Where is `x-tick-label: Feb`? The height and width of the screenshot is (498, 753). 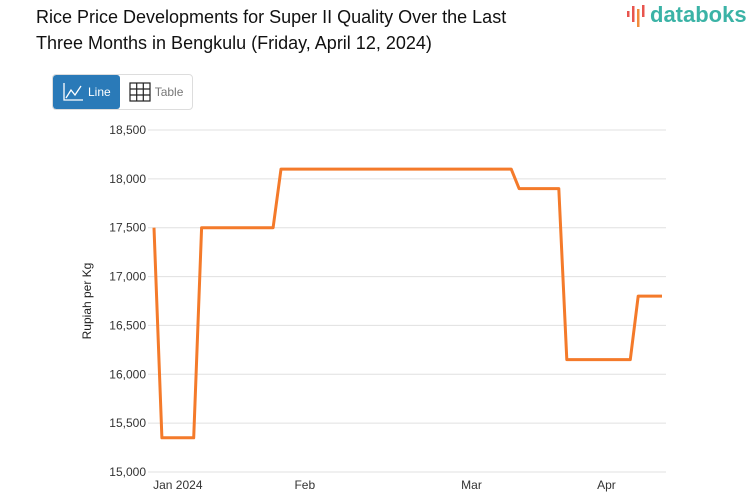 x-tick-label: Feb is located at coordinates (304, 485).